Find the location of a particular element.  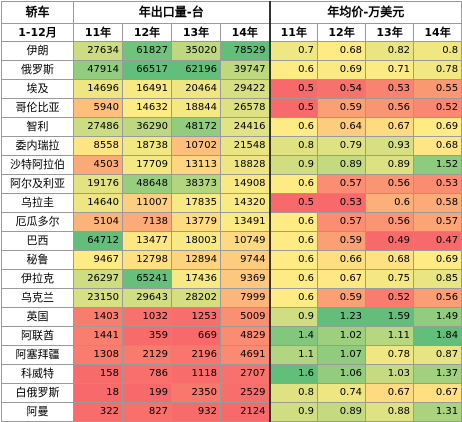

price-value-cell: 0.93 is located at coordinates (390, 146).